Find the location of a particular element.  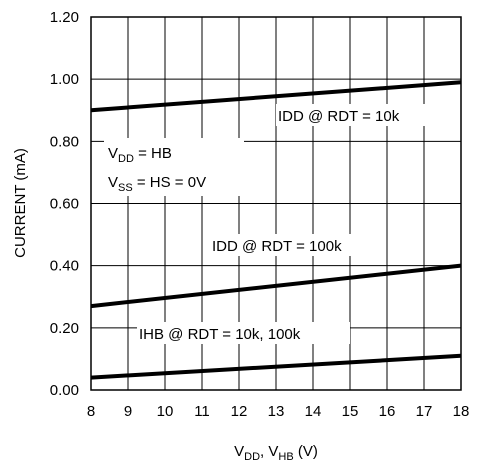

y-axis-title: CURRENT (mA) is located at coordinates (20, 203).